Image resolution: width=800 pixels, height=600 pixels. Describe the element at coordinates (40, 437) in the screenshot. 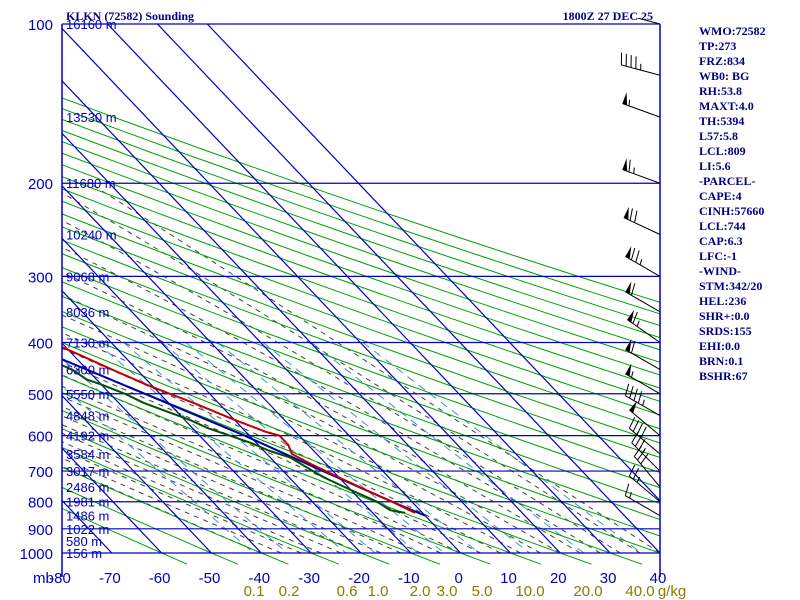

I see `pressure-label: 600` at that location.